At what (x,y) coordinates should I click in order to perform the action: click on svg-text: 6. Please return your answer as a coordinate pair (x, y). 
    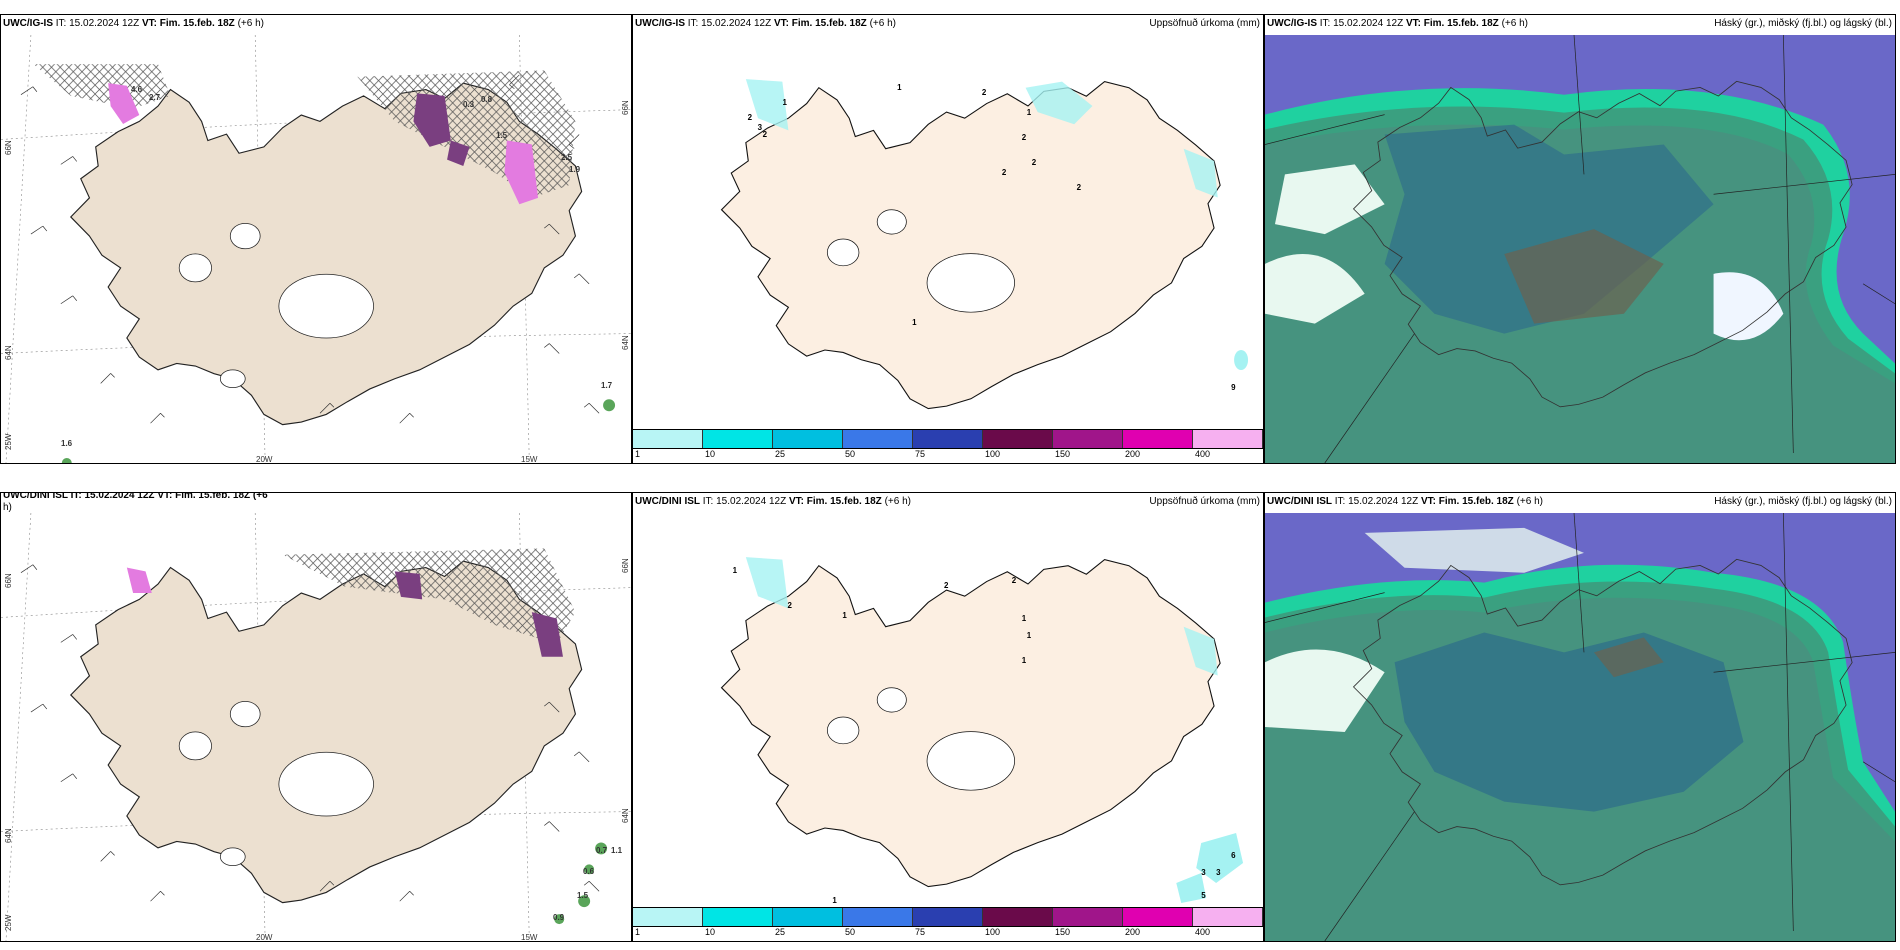
    Looking at the image, I should click on (1233, 855).